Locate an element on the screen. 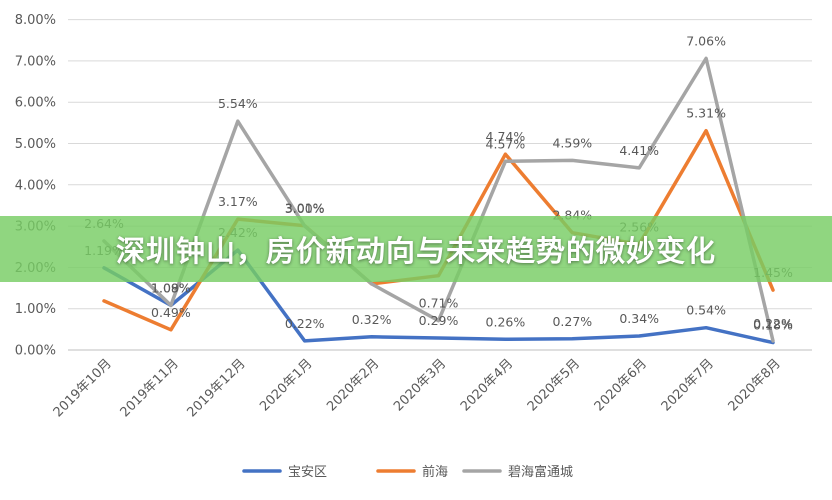 The width and height of the screenshot is (832, 500). x-tick-label: 2020年5月 is located at coordinates (554, 385).